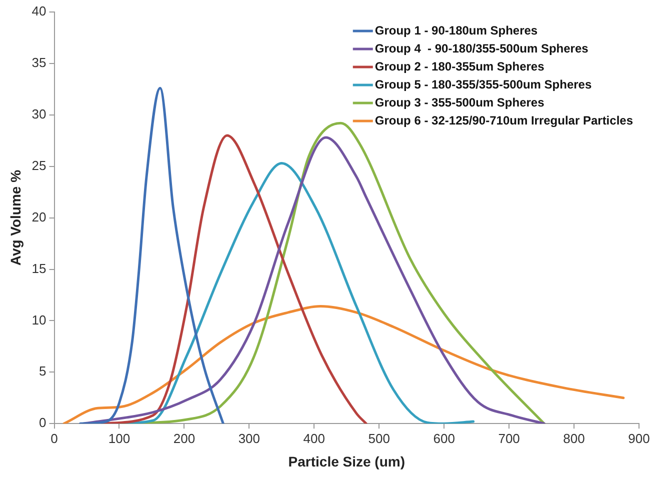 The width and height of the screenshot is (653, 479). I want to click on x-tick-label: 100, so click(119, 438).